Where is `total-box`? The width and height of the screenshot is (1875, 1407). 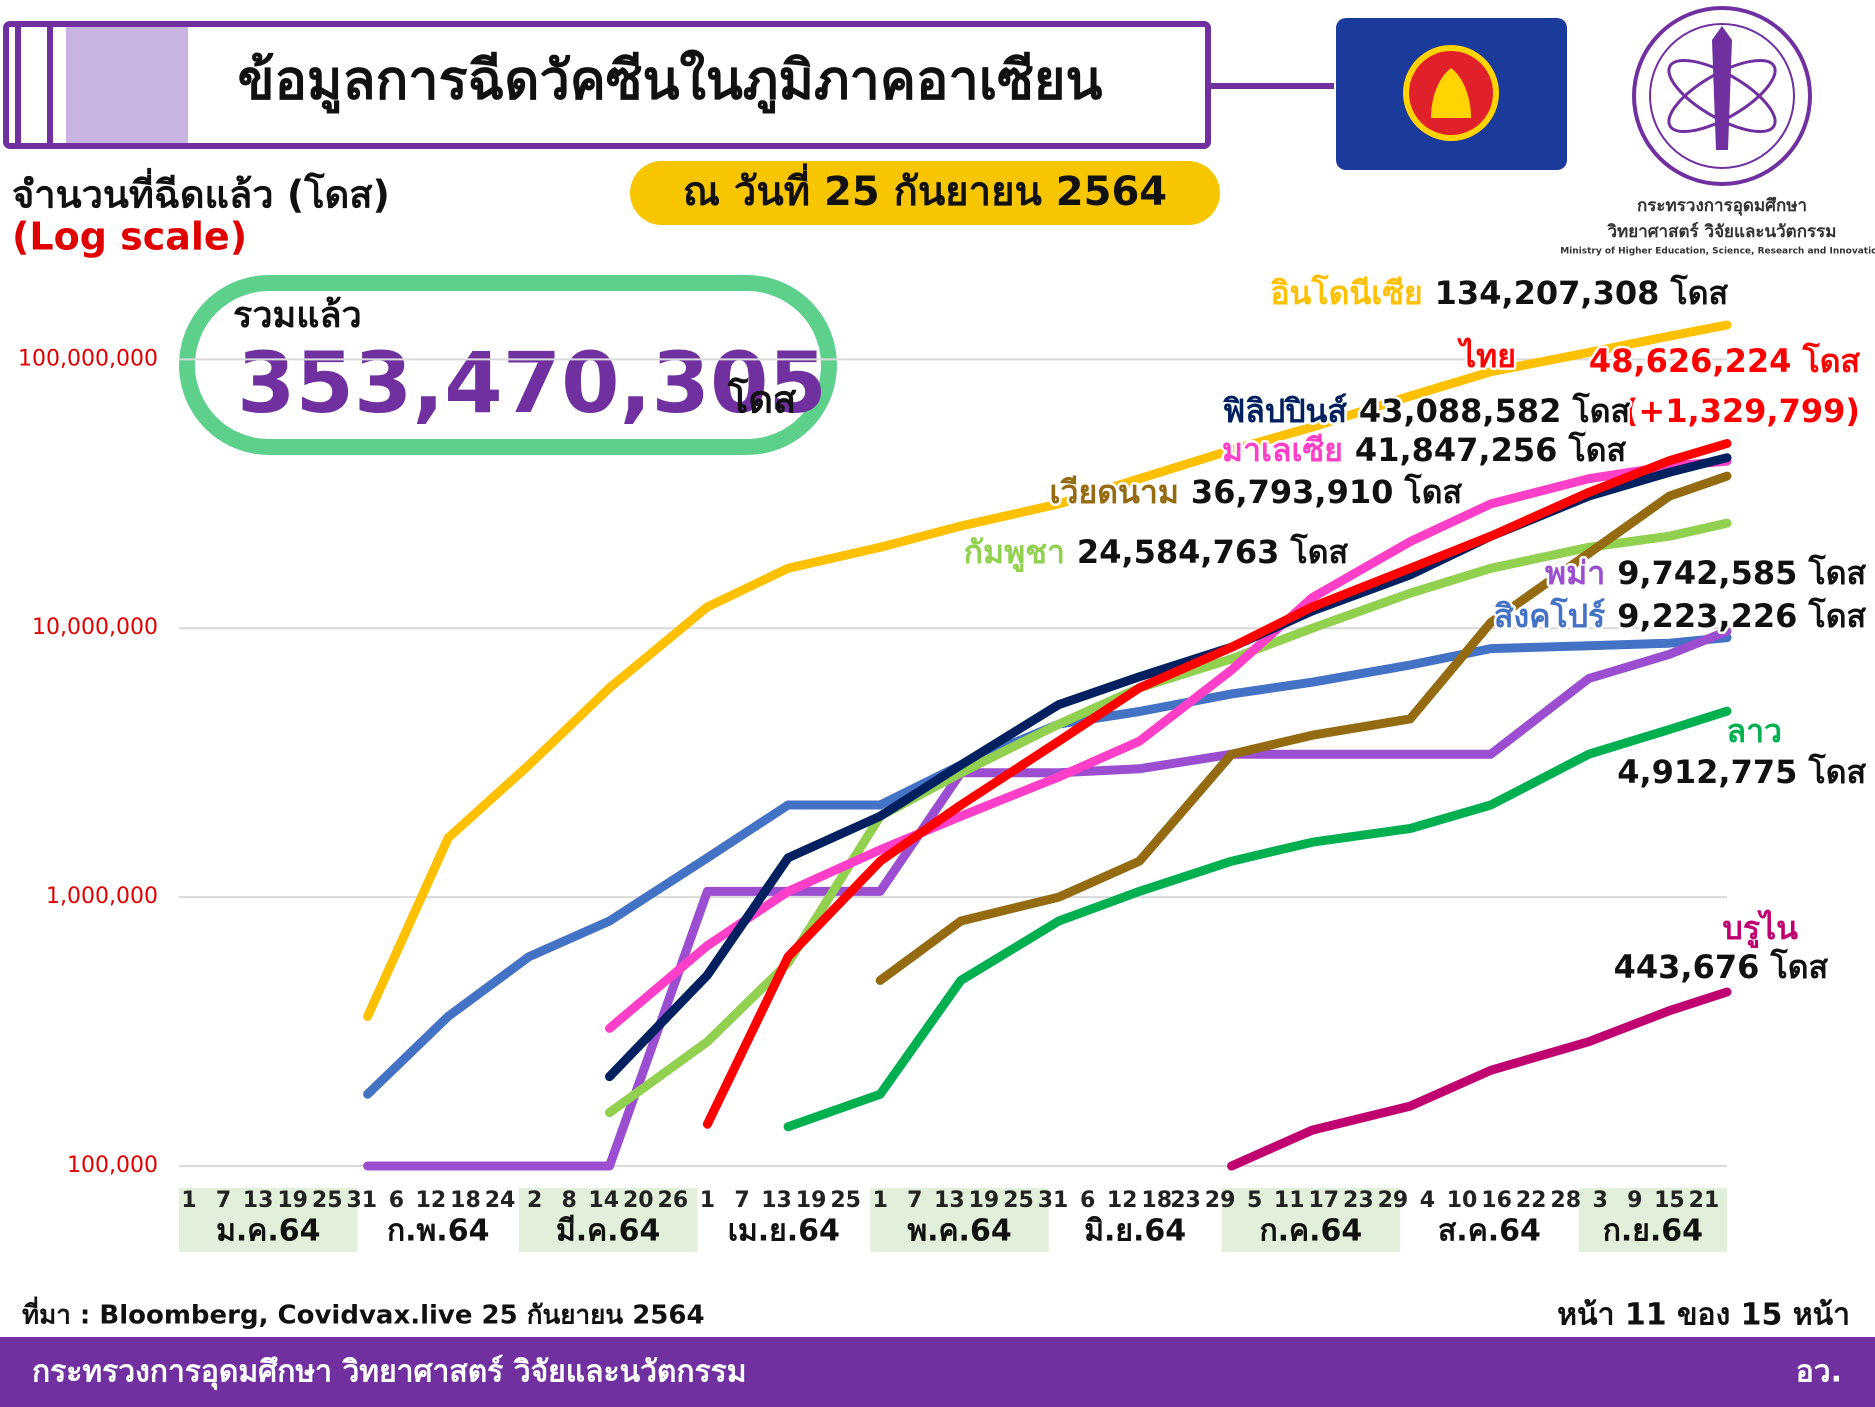
total-box is located at coordinates (508, 365).